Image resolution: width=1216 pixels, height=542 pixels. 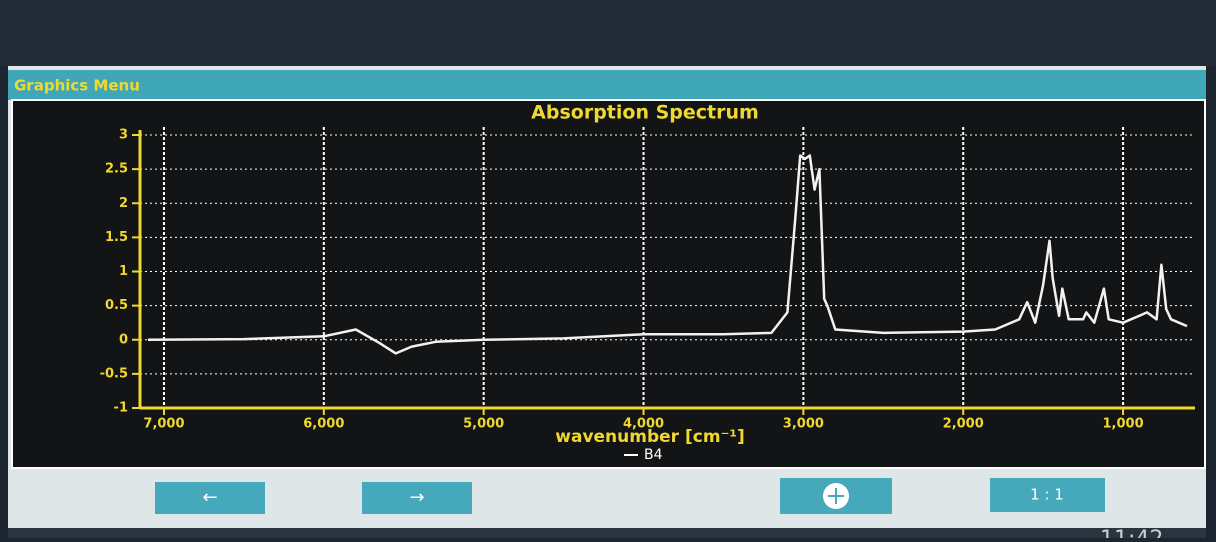 What do you see at coordinates (123, 271) in the screenshot?
I see `y-tick-label: 1` at bounding box center [123, 271].